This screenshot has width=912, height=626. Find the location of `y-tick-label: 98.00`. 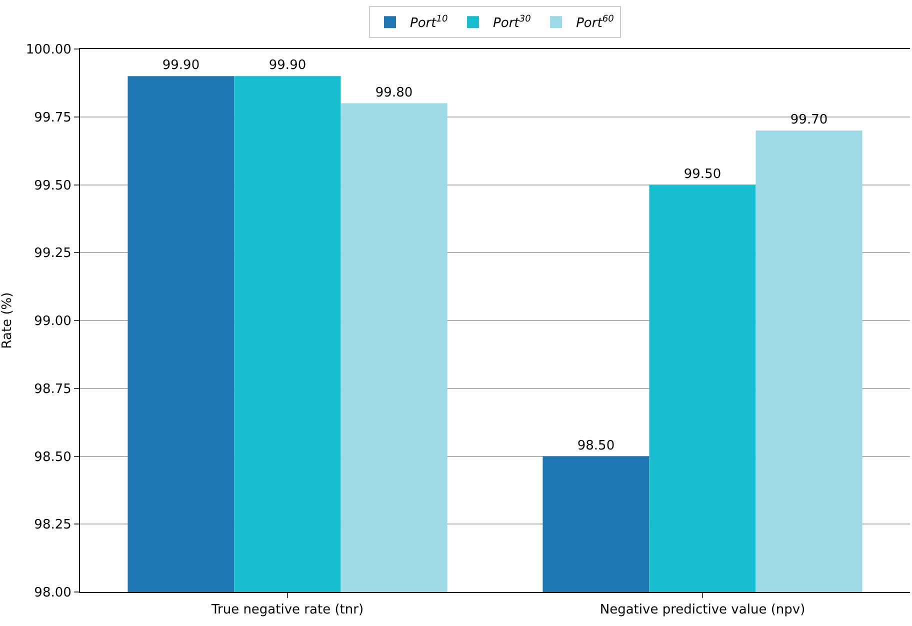

y-tick-label: 98.00 is located at coordinates (53, 593).